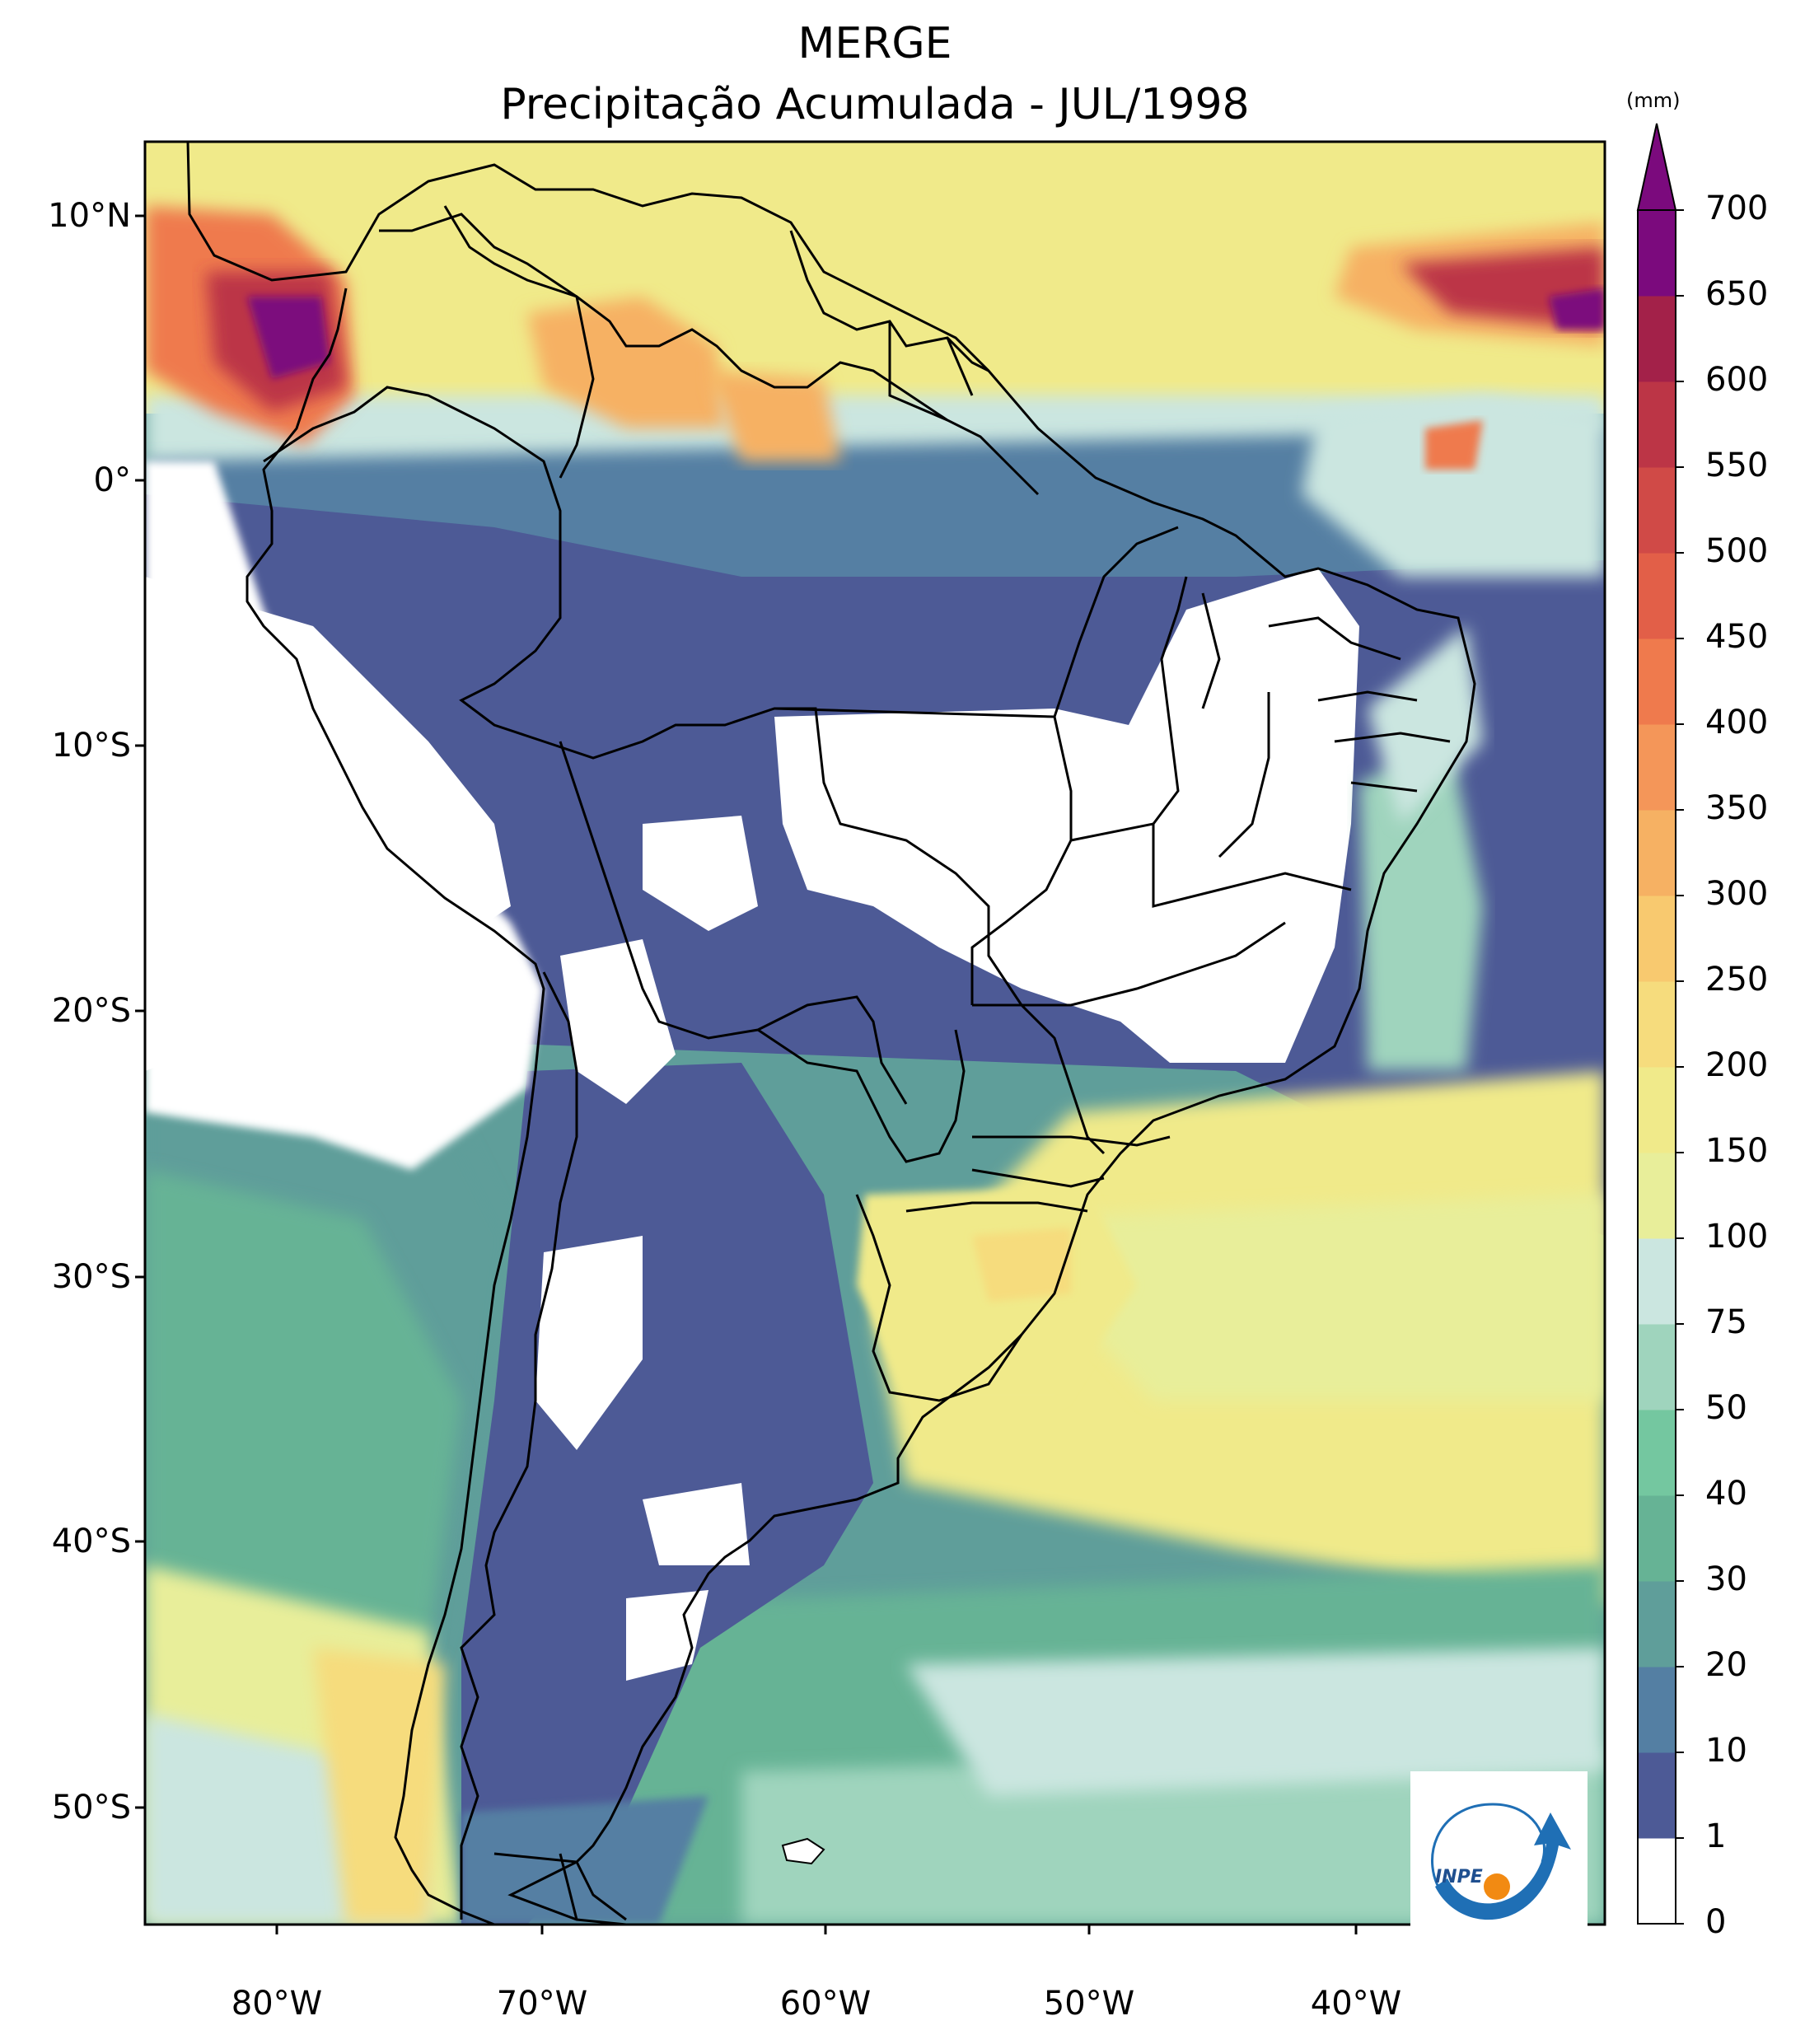  Describe the element at coordinates (560, 1886) in the screenshot. I see `tierra-del-fuego` at that location.